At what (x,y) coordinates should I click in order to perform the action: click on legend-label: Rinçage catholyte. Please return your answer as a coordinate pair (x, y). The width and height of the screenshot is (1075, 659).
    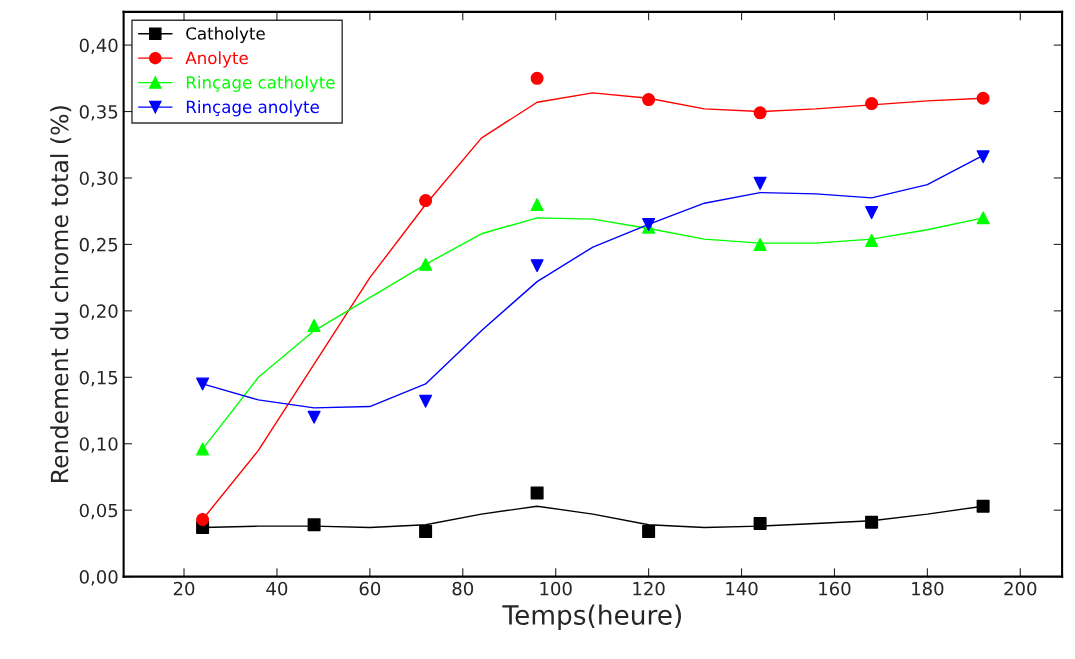
    Looking at the image, I should click on (260, 83).